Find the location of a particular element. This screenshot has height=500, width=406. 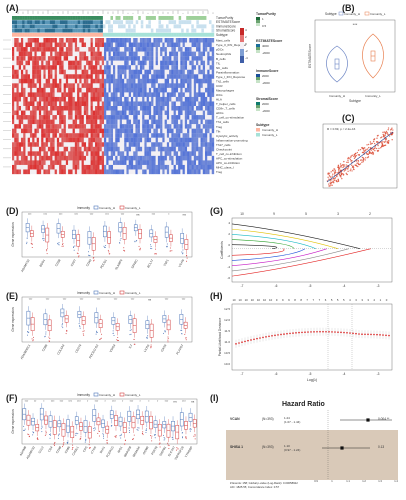

y-tick: 11.0 is located at coordinates (227, 342).